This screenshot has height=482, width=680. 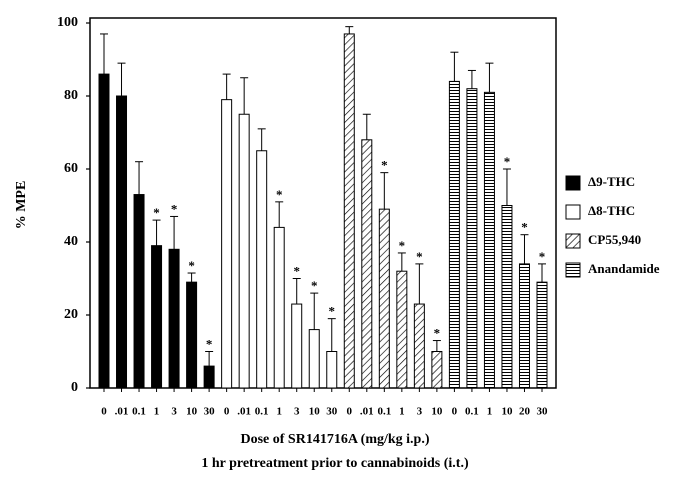 What do you see at coordinates (71, 314) in the screenshot?
I see `y-tick-label: 20` at bounding box center [71, 314].